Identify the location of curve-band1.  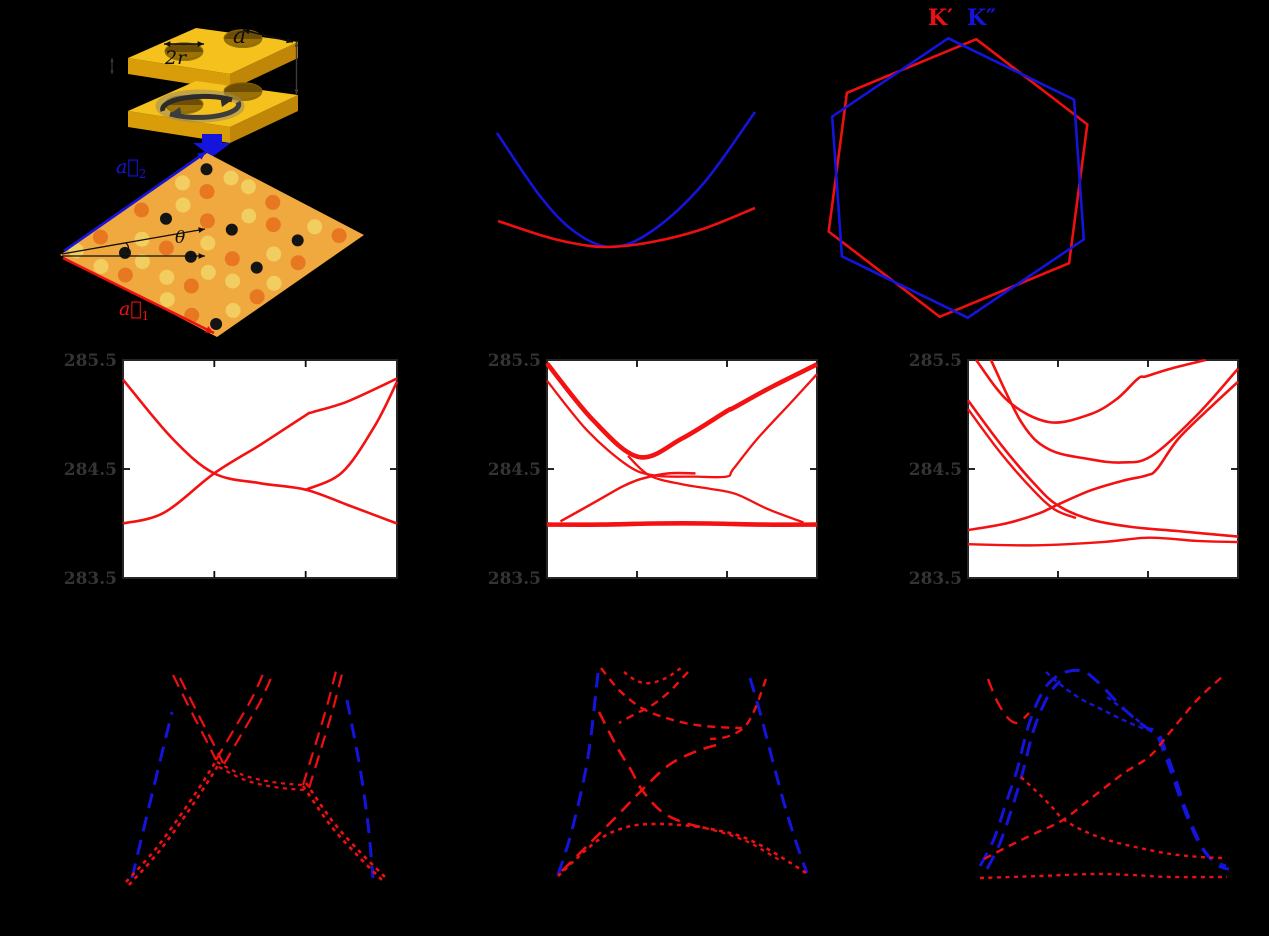
(260, 451).